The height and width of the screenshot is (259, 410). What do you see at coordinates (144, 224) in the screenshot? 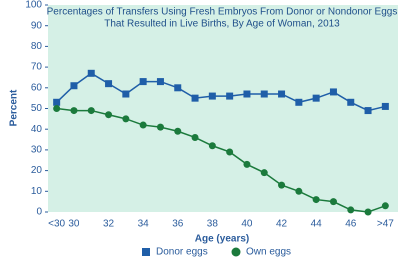
I see `x-tick-label: 34` at bounding box center [144, 224].